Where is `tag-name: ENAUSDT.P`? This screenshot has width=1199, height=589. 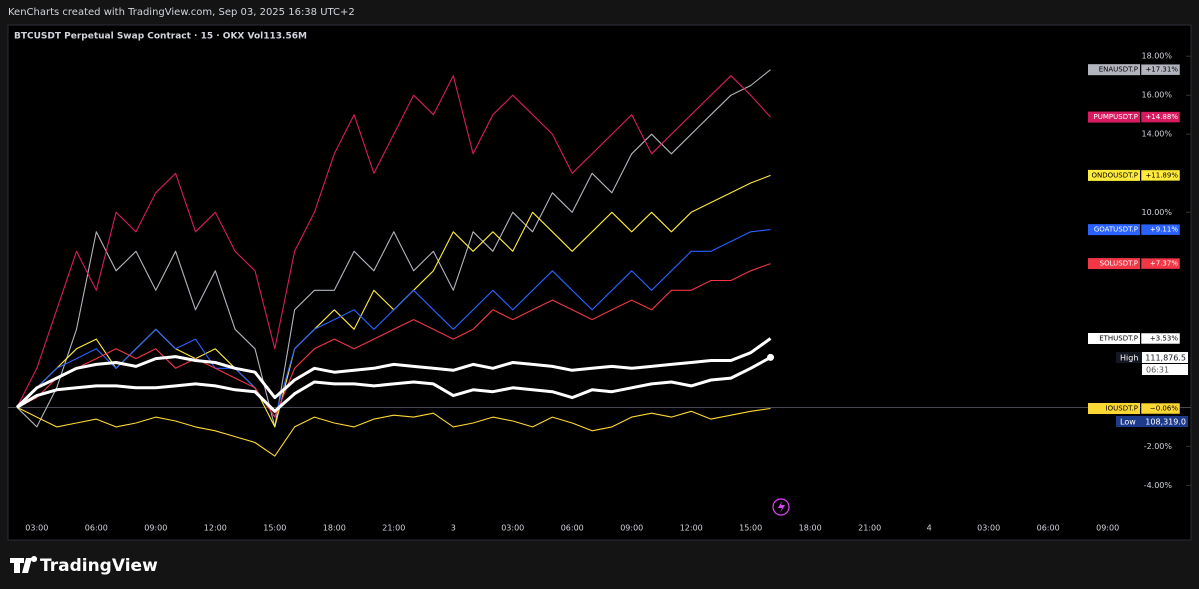
tag-name: ENAUSDT.P is located at coordinates (1118, 70).